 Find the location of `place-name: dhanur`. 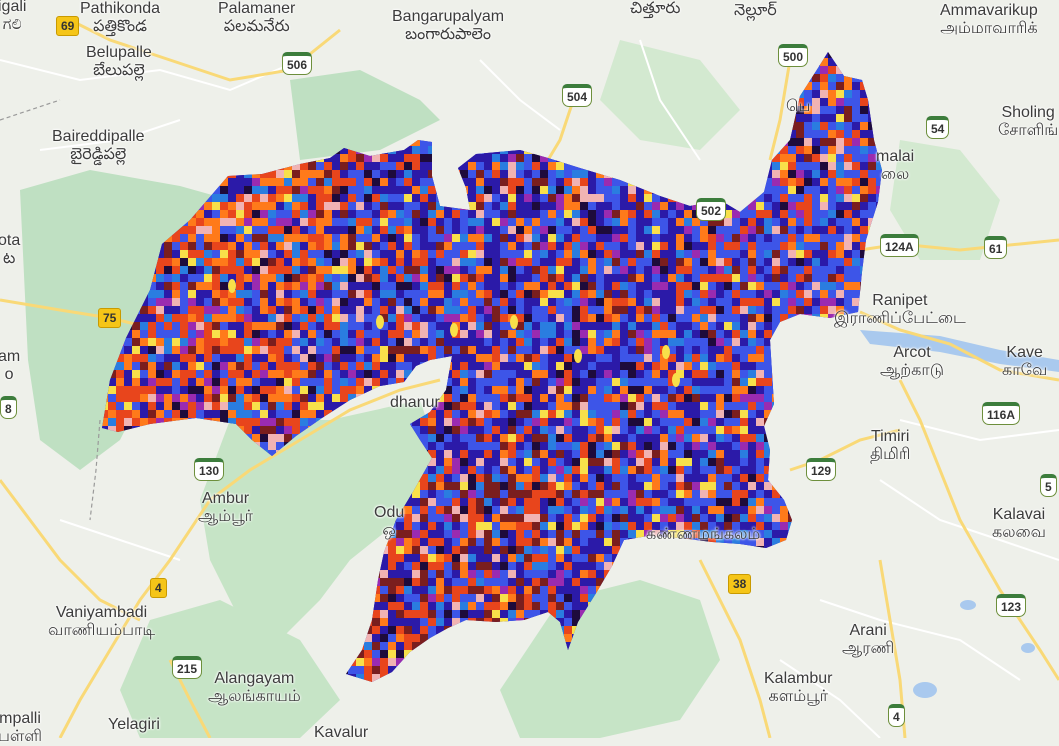

place-name: dhanur is located at coordinates (415, 403).